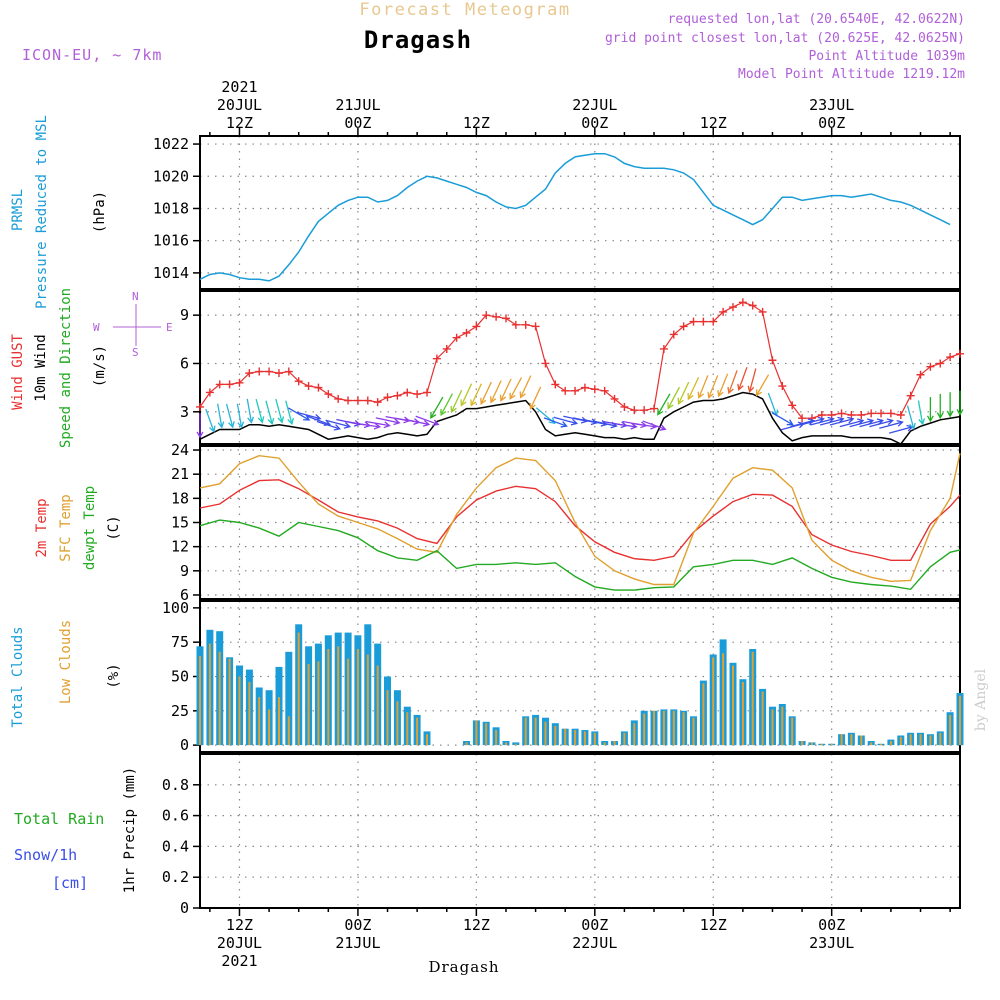  I want to click on bottom-time-label: 12Z, so click(476, 925).